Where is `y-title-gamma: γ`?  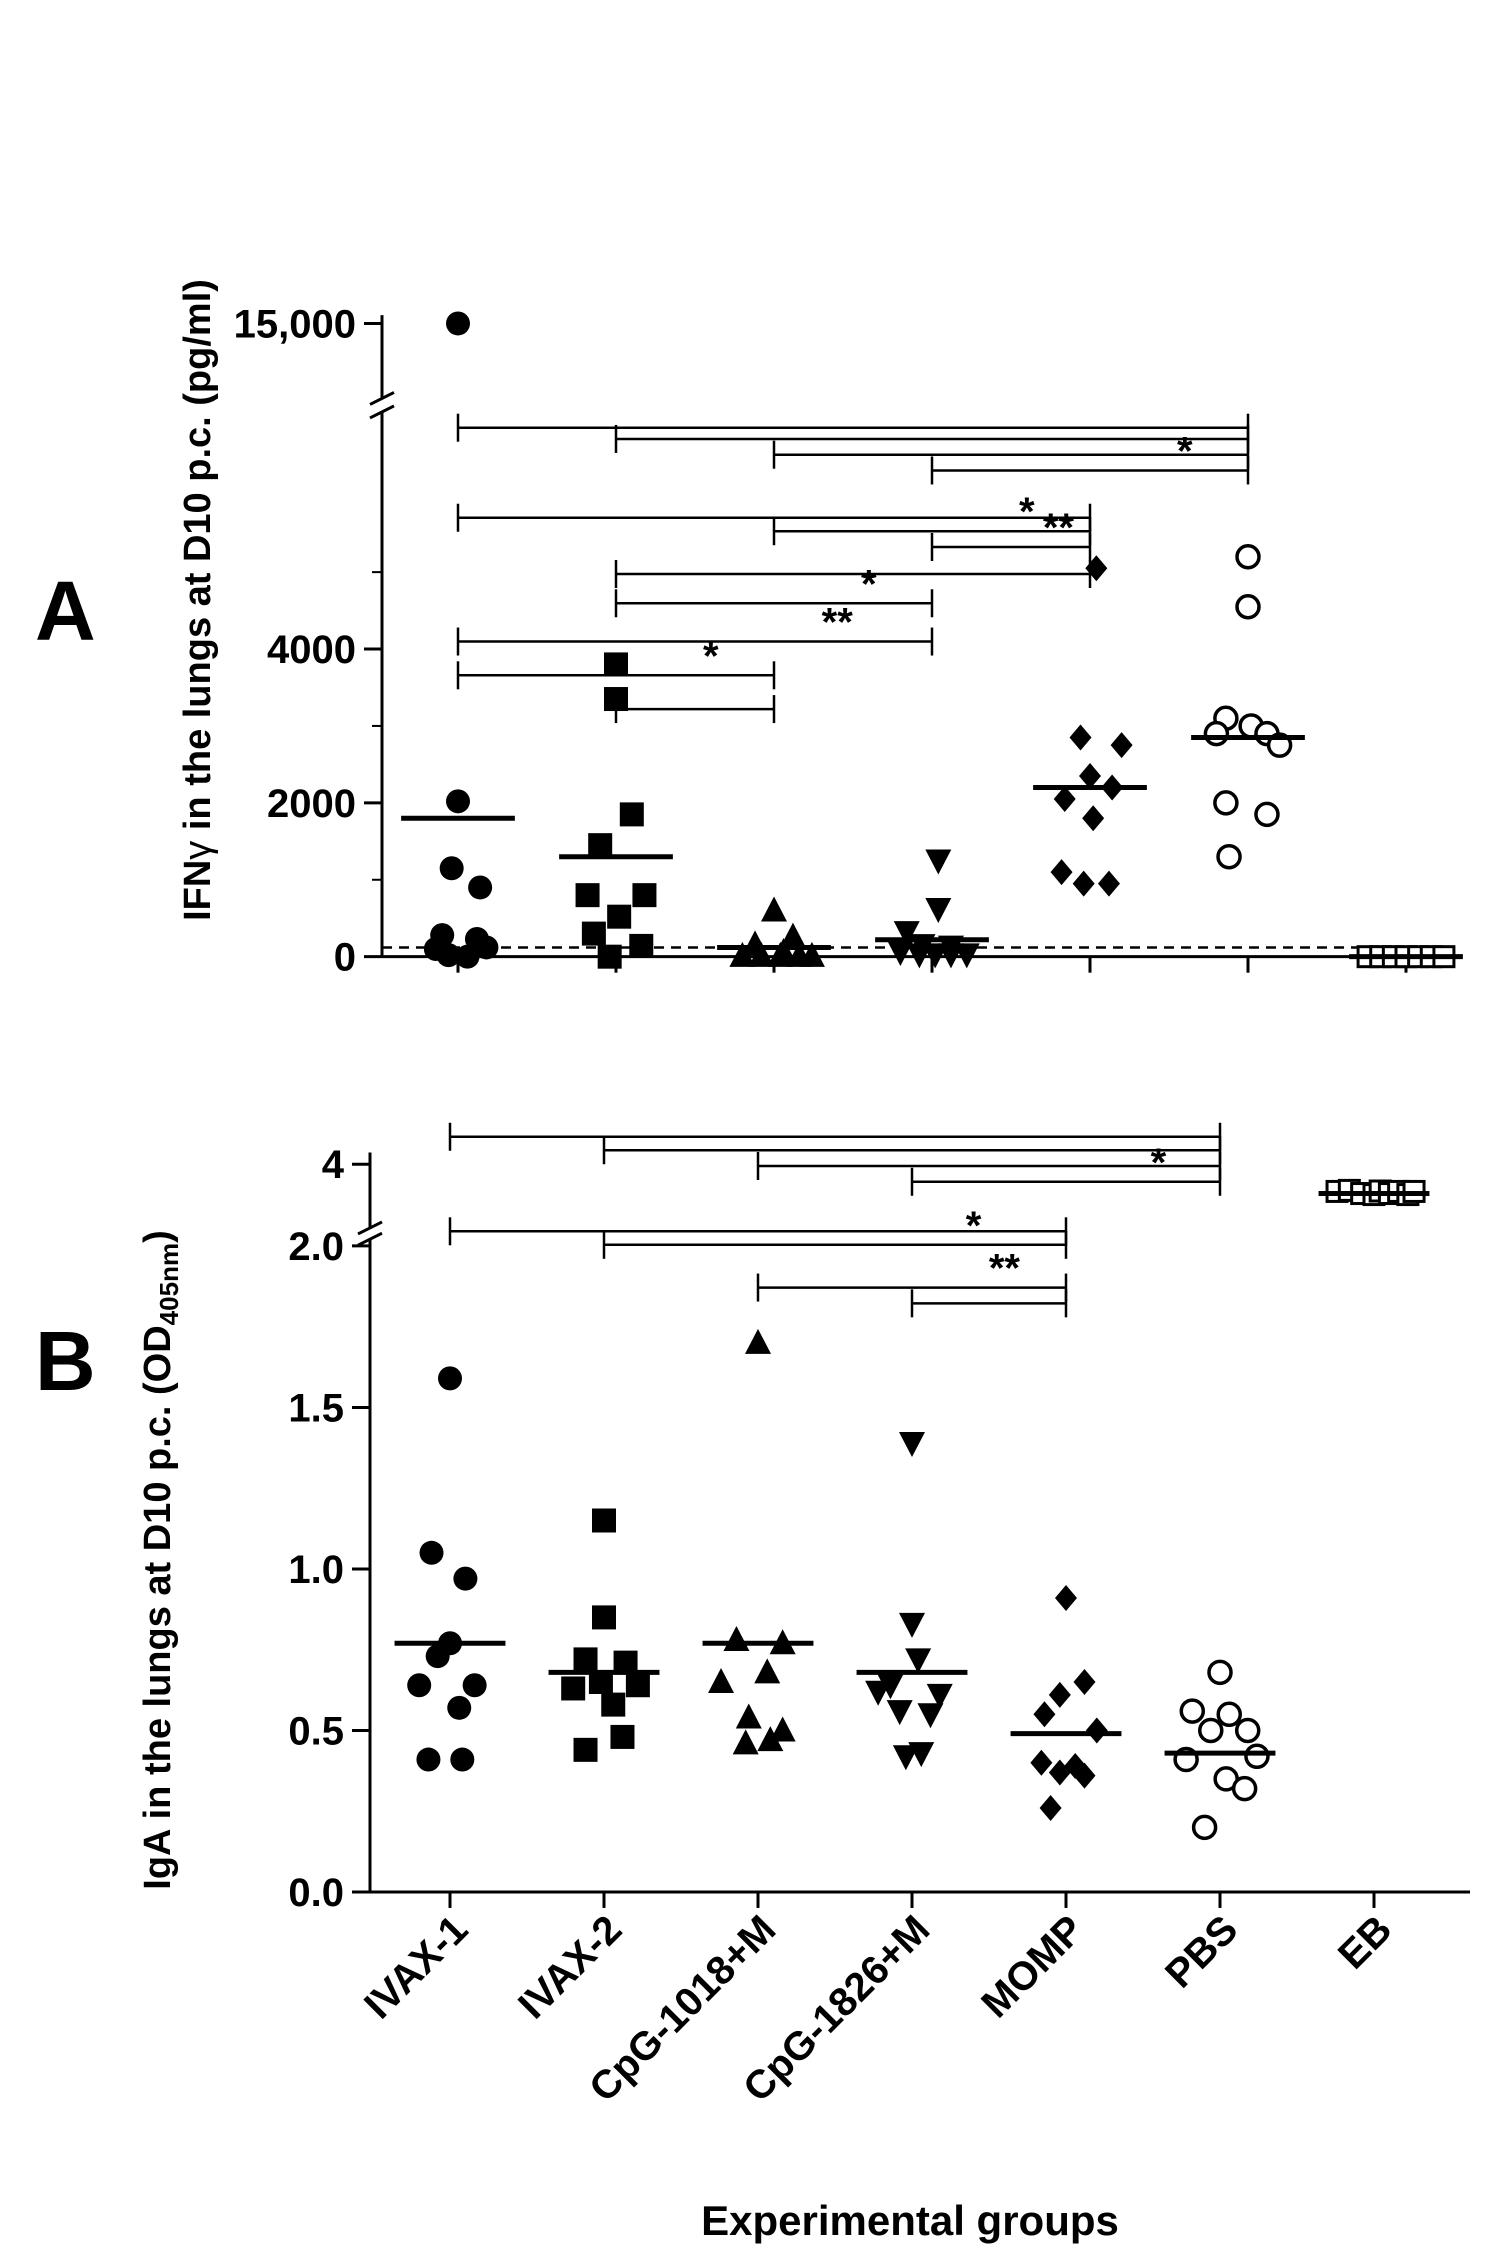 y-title-gamma: γ is located at coordinates (198, 850).